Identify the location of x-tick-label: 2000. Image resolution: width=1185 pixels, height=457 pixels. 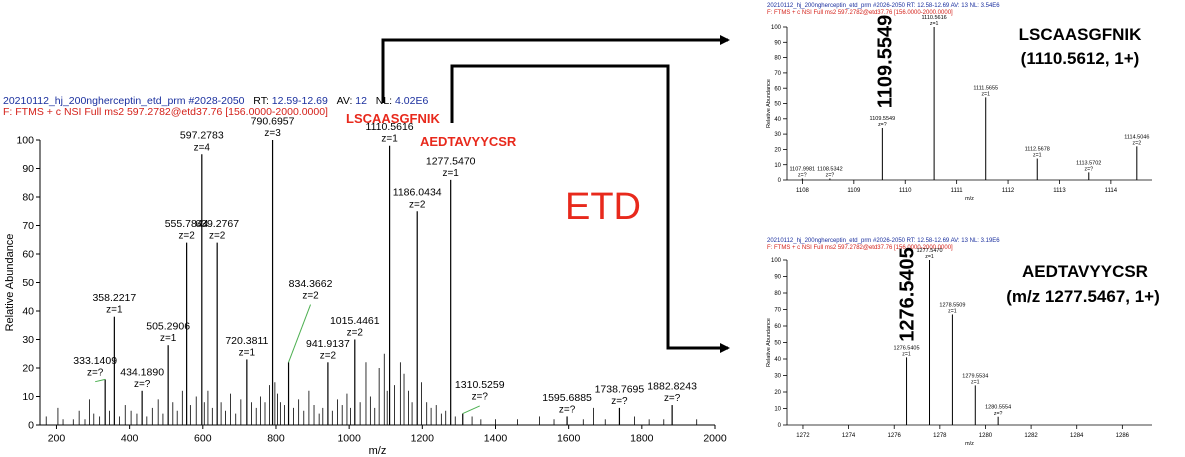
(715, 439).